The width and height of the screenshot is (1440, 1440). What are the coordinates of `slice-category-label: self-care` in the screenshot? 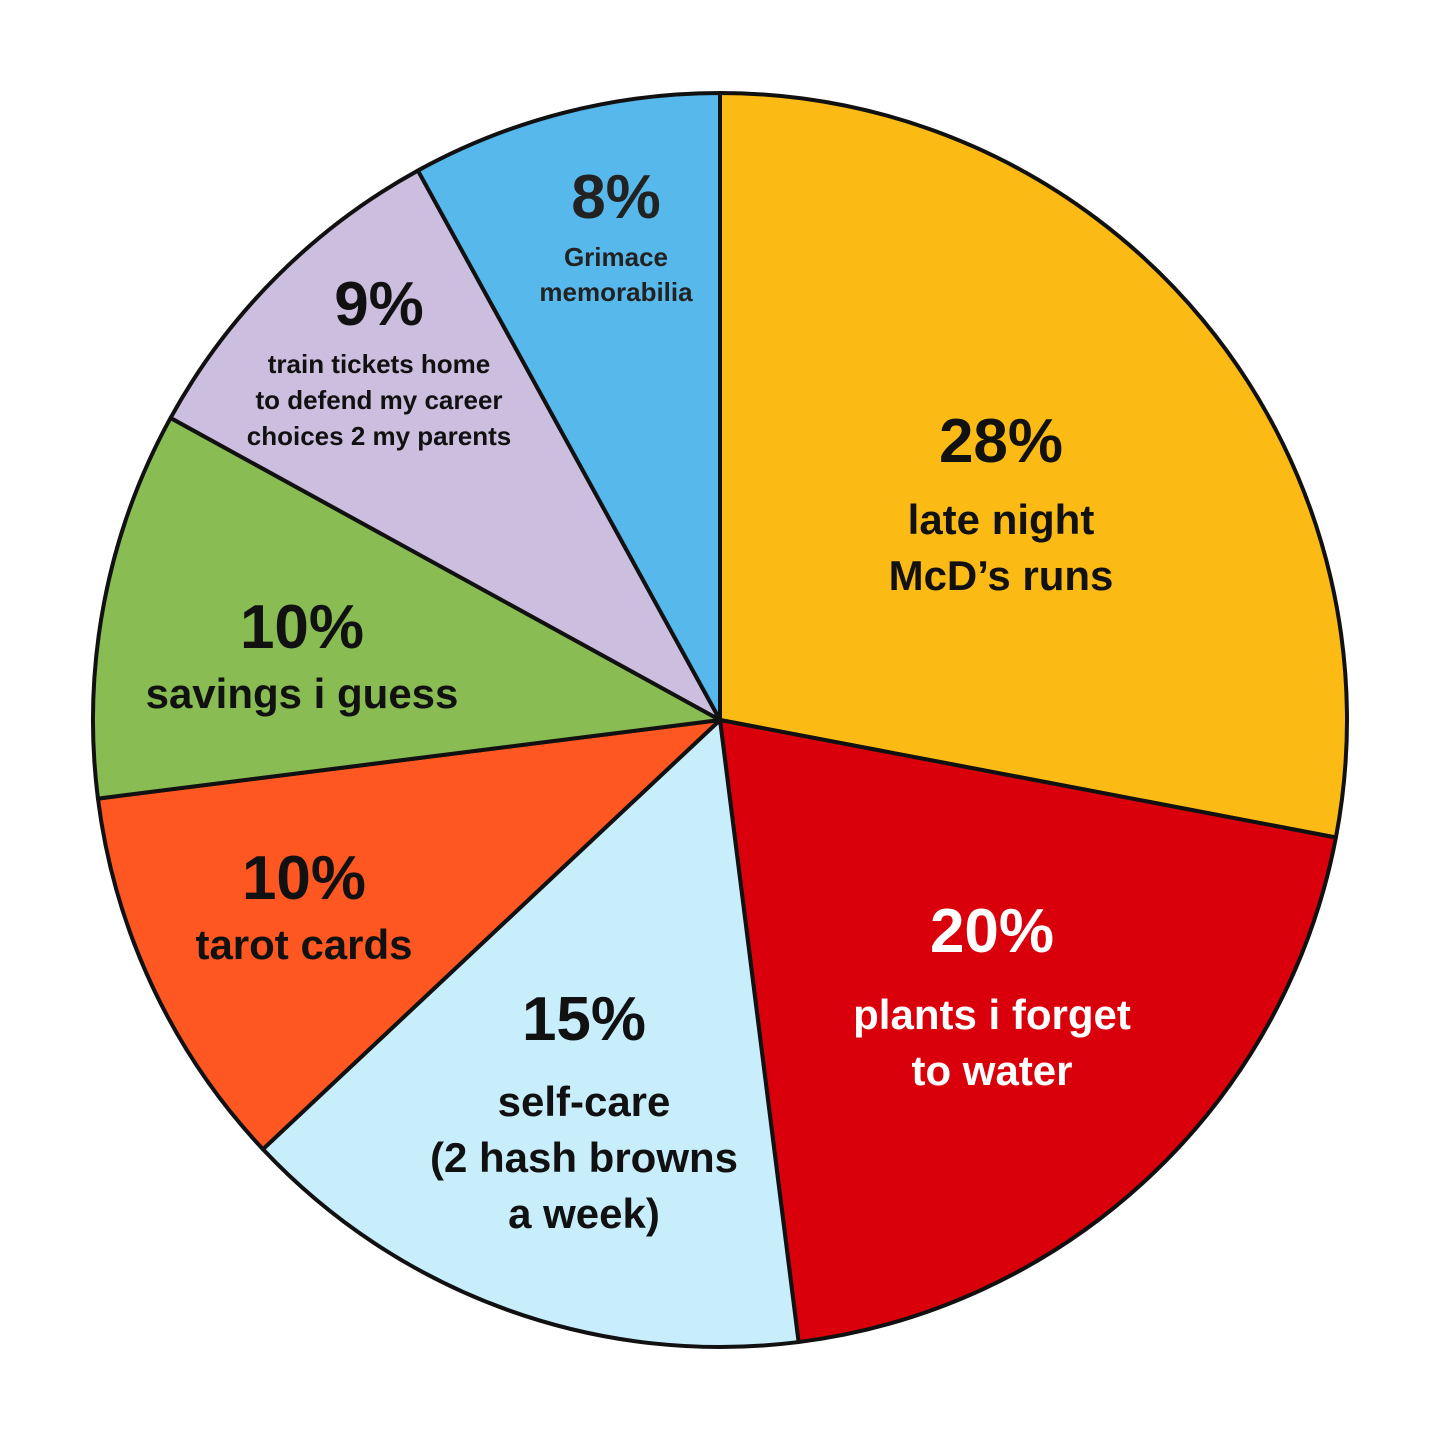 It's located at (584, 1101).